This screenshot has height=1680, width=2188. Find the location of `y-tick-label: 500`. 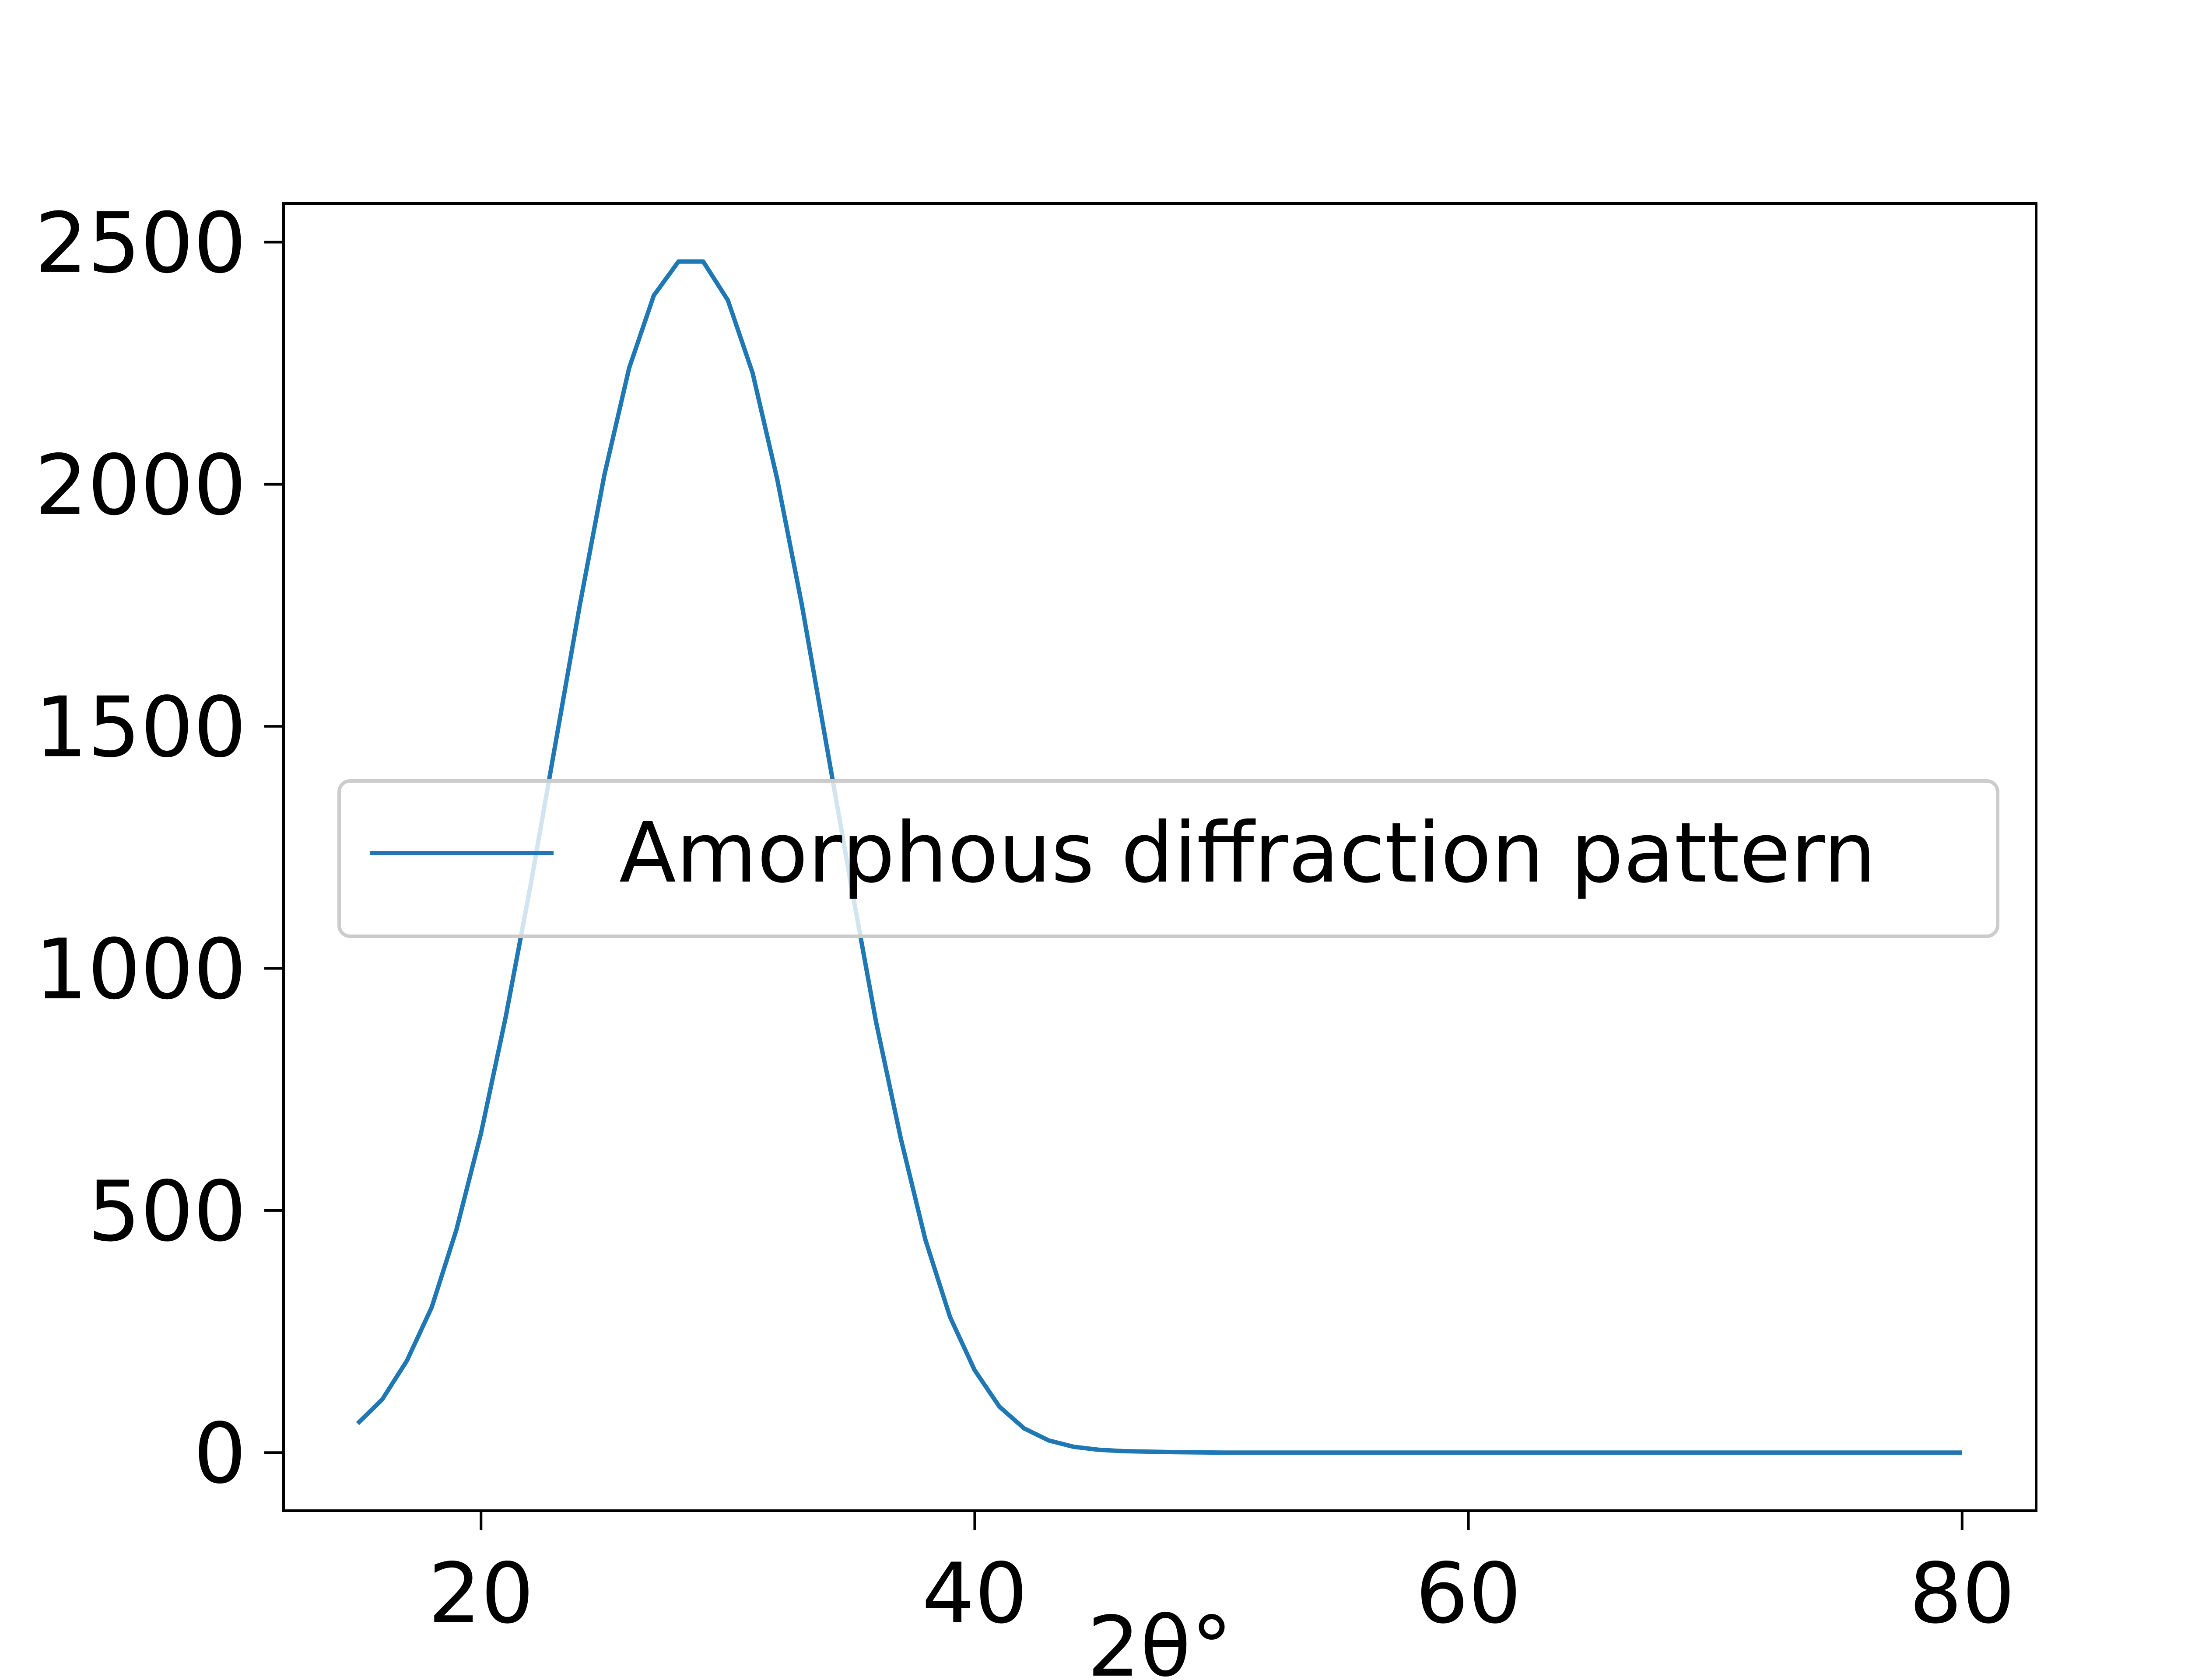

y-tick-label: 500 is located at coordinates (167, 1211).